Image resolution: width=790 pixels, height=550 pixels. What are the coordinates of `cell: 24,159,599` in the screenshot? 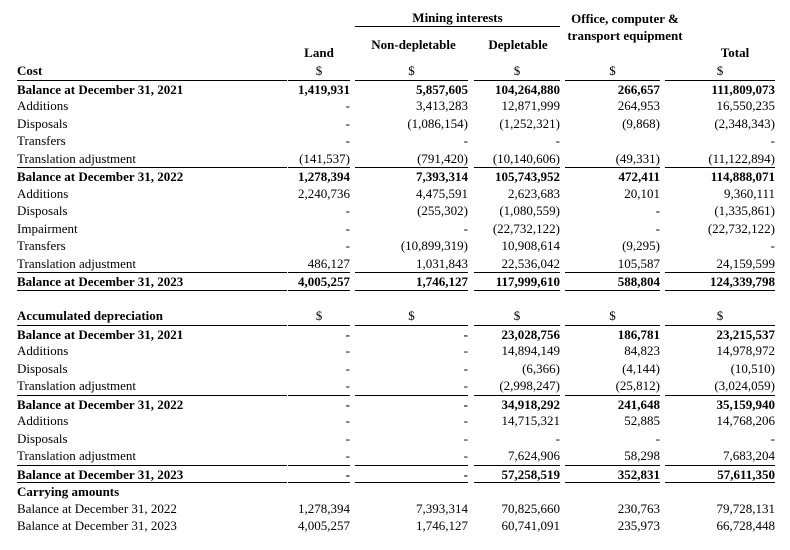 It's located at (746, 263).